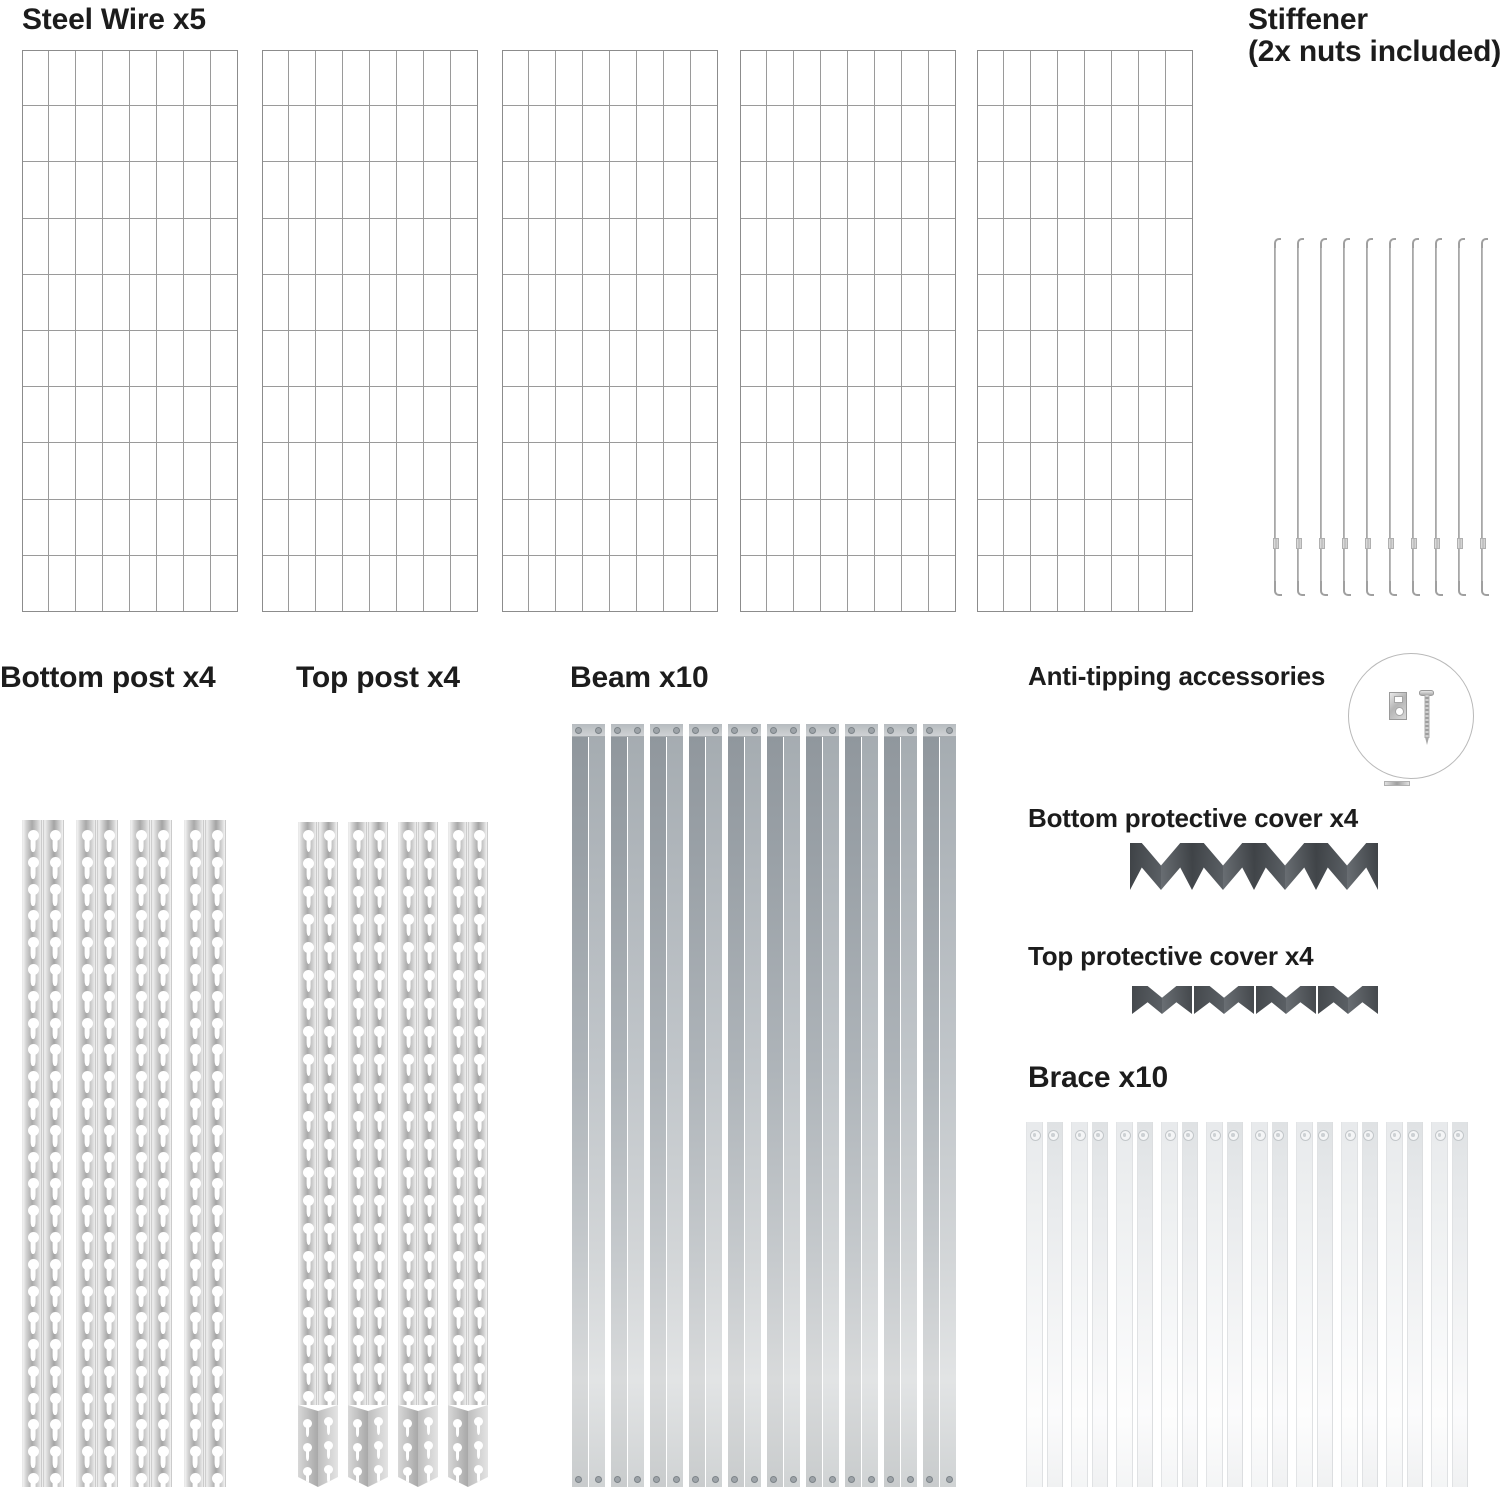  What do you see at coordinates (97, 1153) in the screenshot?
I see `bottom-post` at bounding box center [97, 1153].